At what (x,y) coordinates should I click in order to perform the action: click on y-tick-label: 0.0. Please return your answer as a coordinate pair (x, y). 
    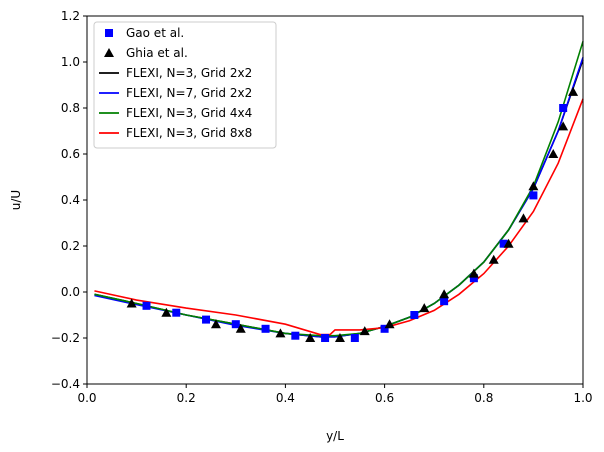
    Looking at the image, I should click on (70, 292).